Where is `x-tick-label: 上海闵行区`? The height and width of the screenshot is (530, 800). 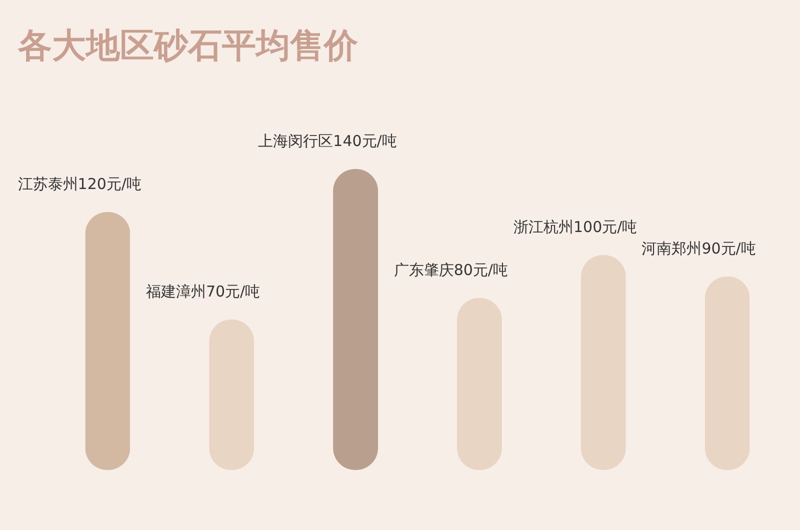 x-tick-label: 上海闵行区 is located at coordinates (296, 141).